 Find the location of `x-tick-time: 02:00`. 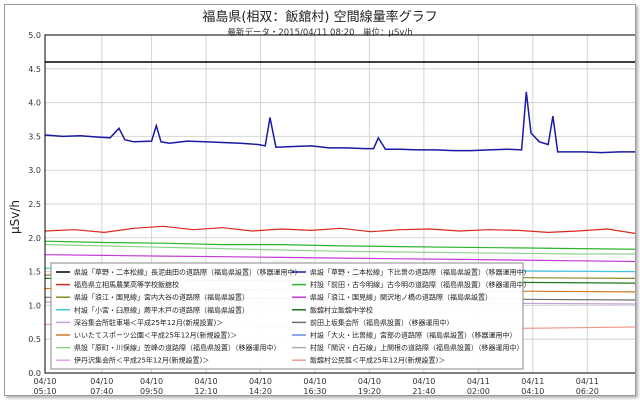

x-tick-time: 02:00 is located at coordinates (478, 391).